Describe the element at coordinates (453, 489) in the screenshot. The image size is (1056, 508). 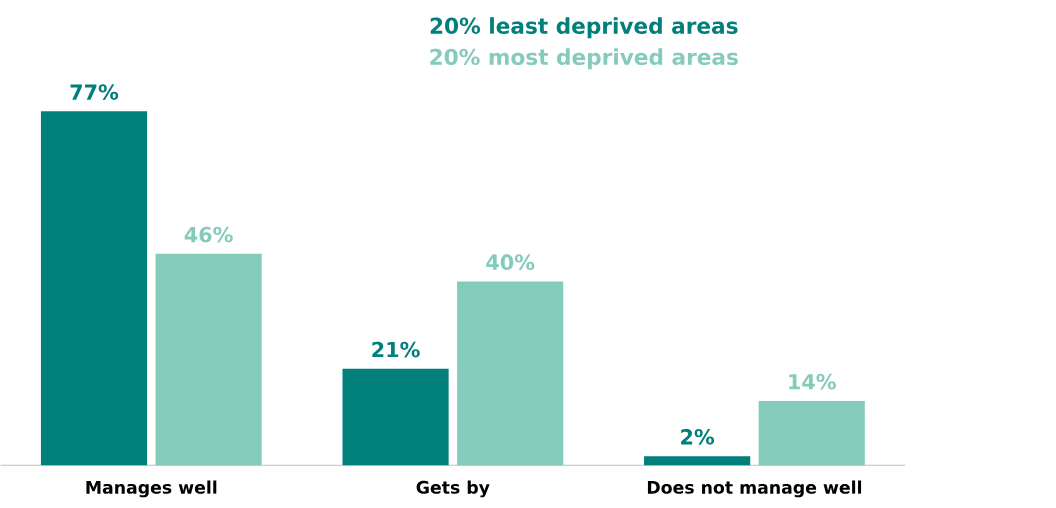
I see `x-tick-label: Gets by` at that location.